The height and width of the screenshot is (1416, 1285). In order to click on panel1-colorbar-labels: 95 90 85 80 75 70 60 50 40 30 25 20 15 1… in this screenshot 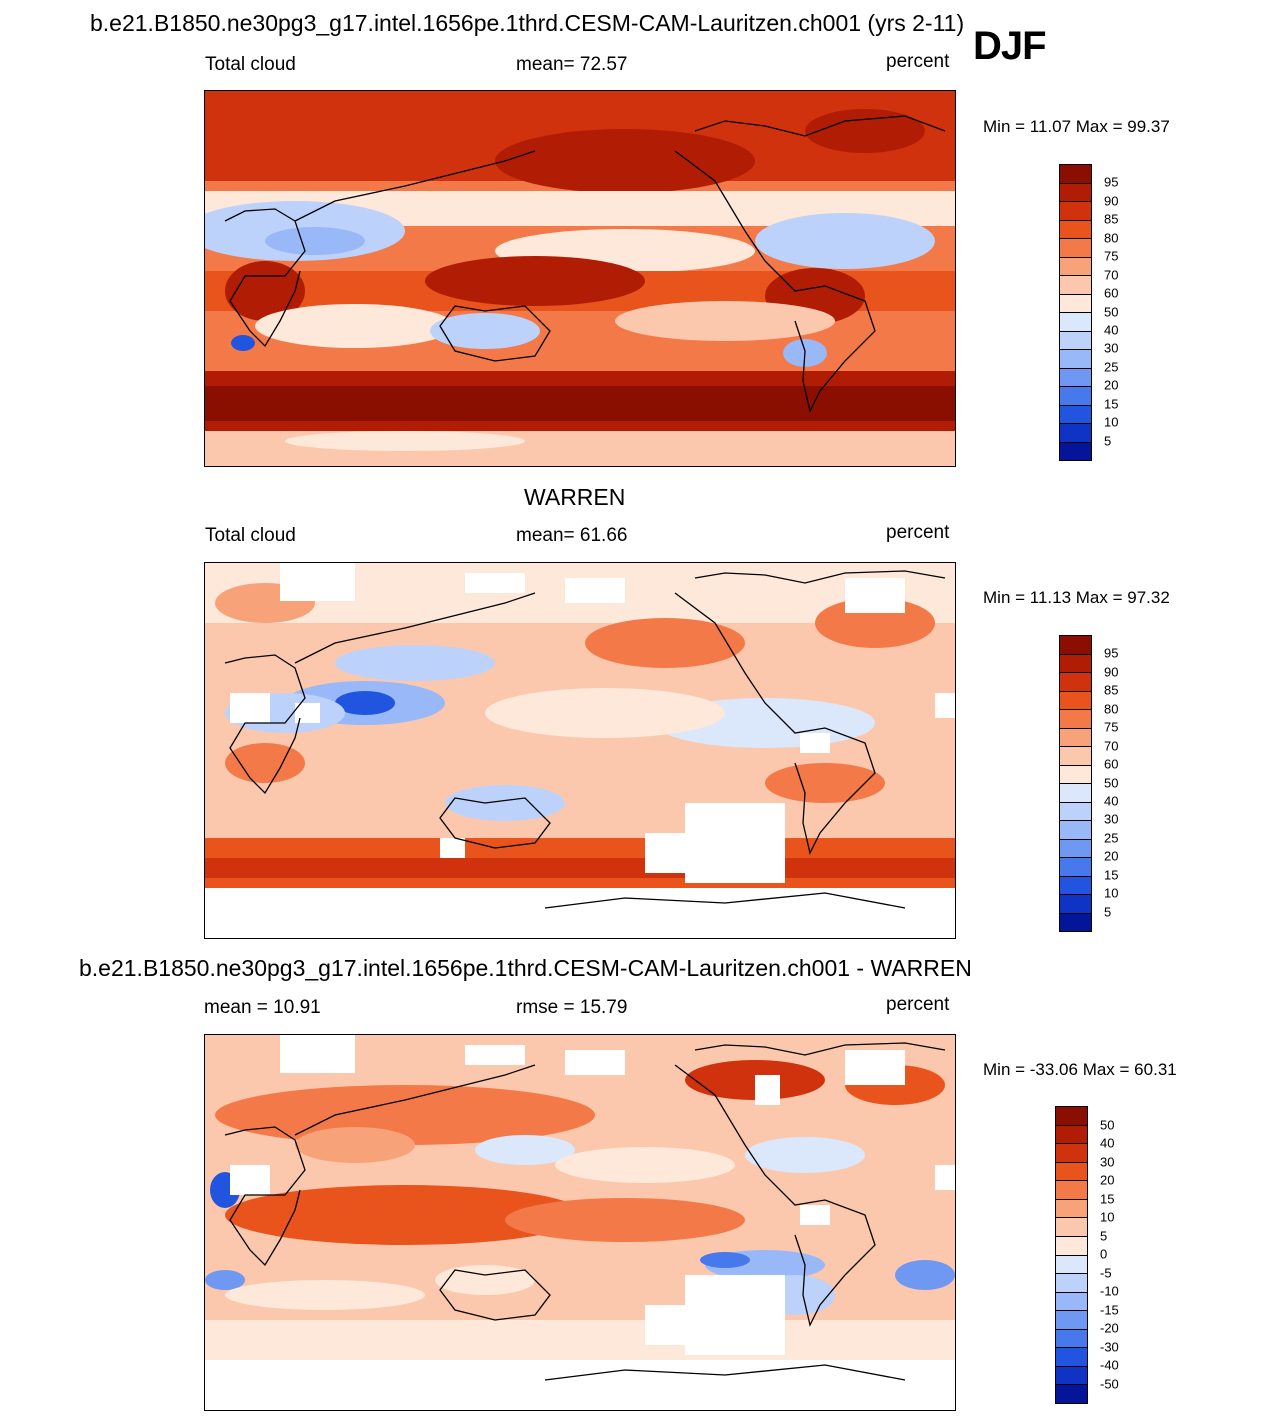, I will do `click(1124, 311)`.